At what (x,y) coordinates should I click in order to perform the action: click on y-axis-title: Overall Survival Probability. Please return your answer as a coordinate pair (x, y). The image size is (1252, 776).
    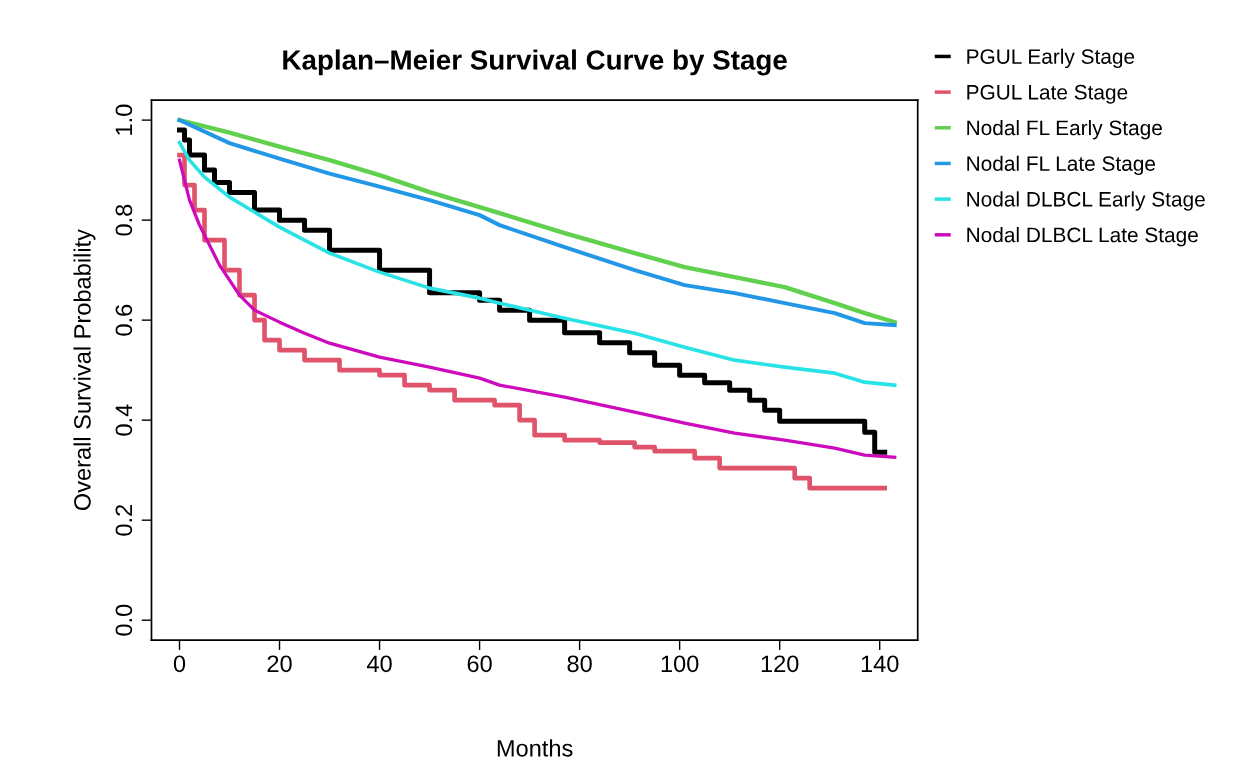
    Looking at the image, I should click on (84, 370).